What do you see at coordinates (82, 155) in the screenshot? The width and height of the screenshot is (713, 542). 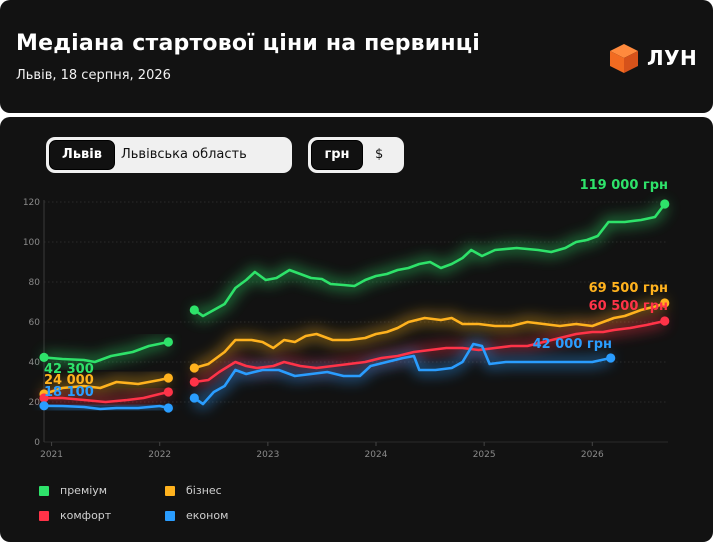 I see `region-option-lviv: Львів` at bounding box center [82, 155].